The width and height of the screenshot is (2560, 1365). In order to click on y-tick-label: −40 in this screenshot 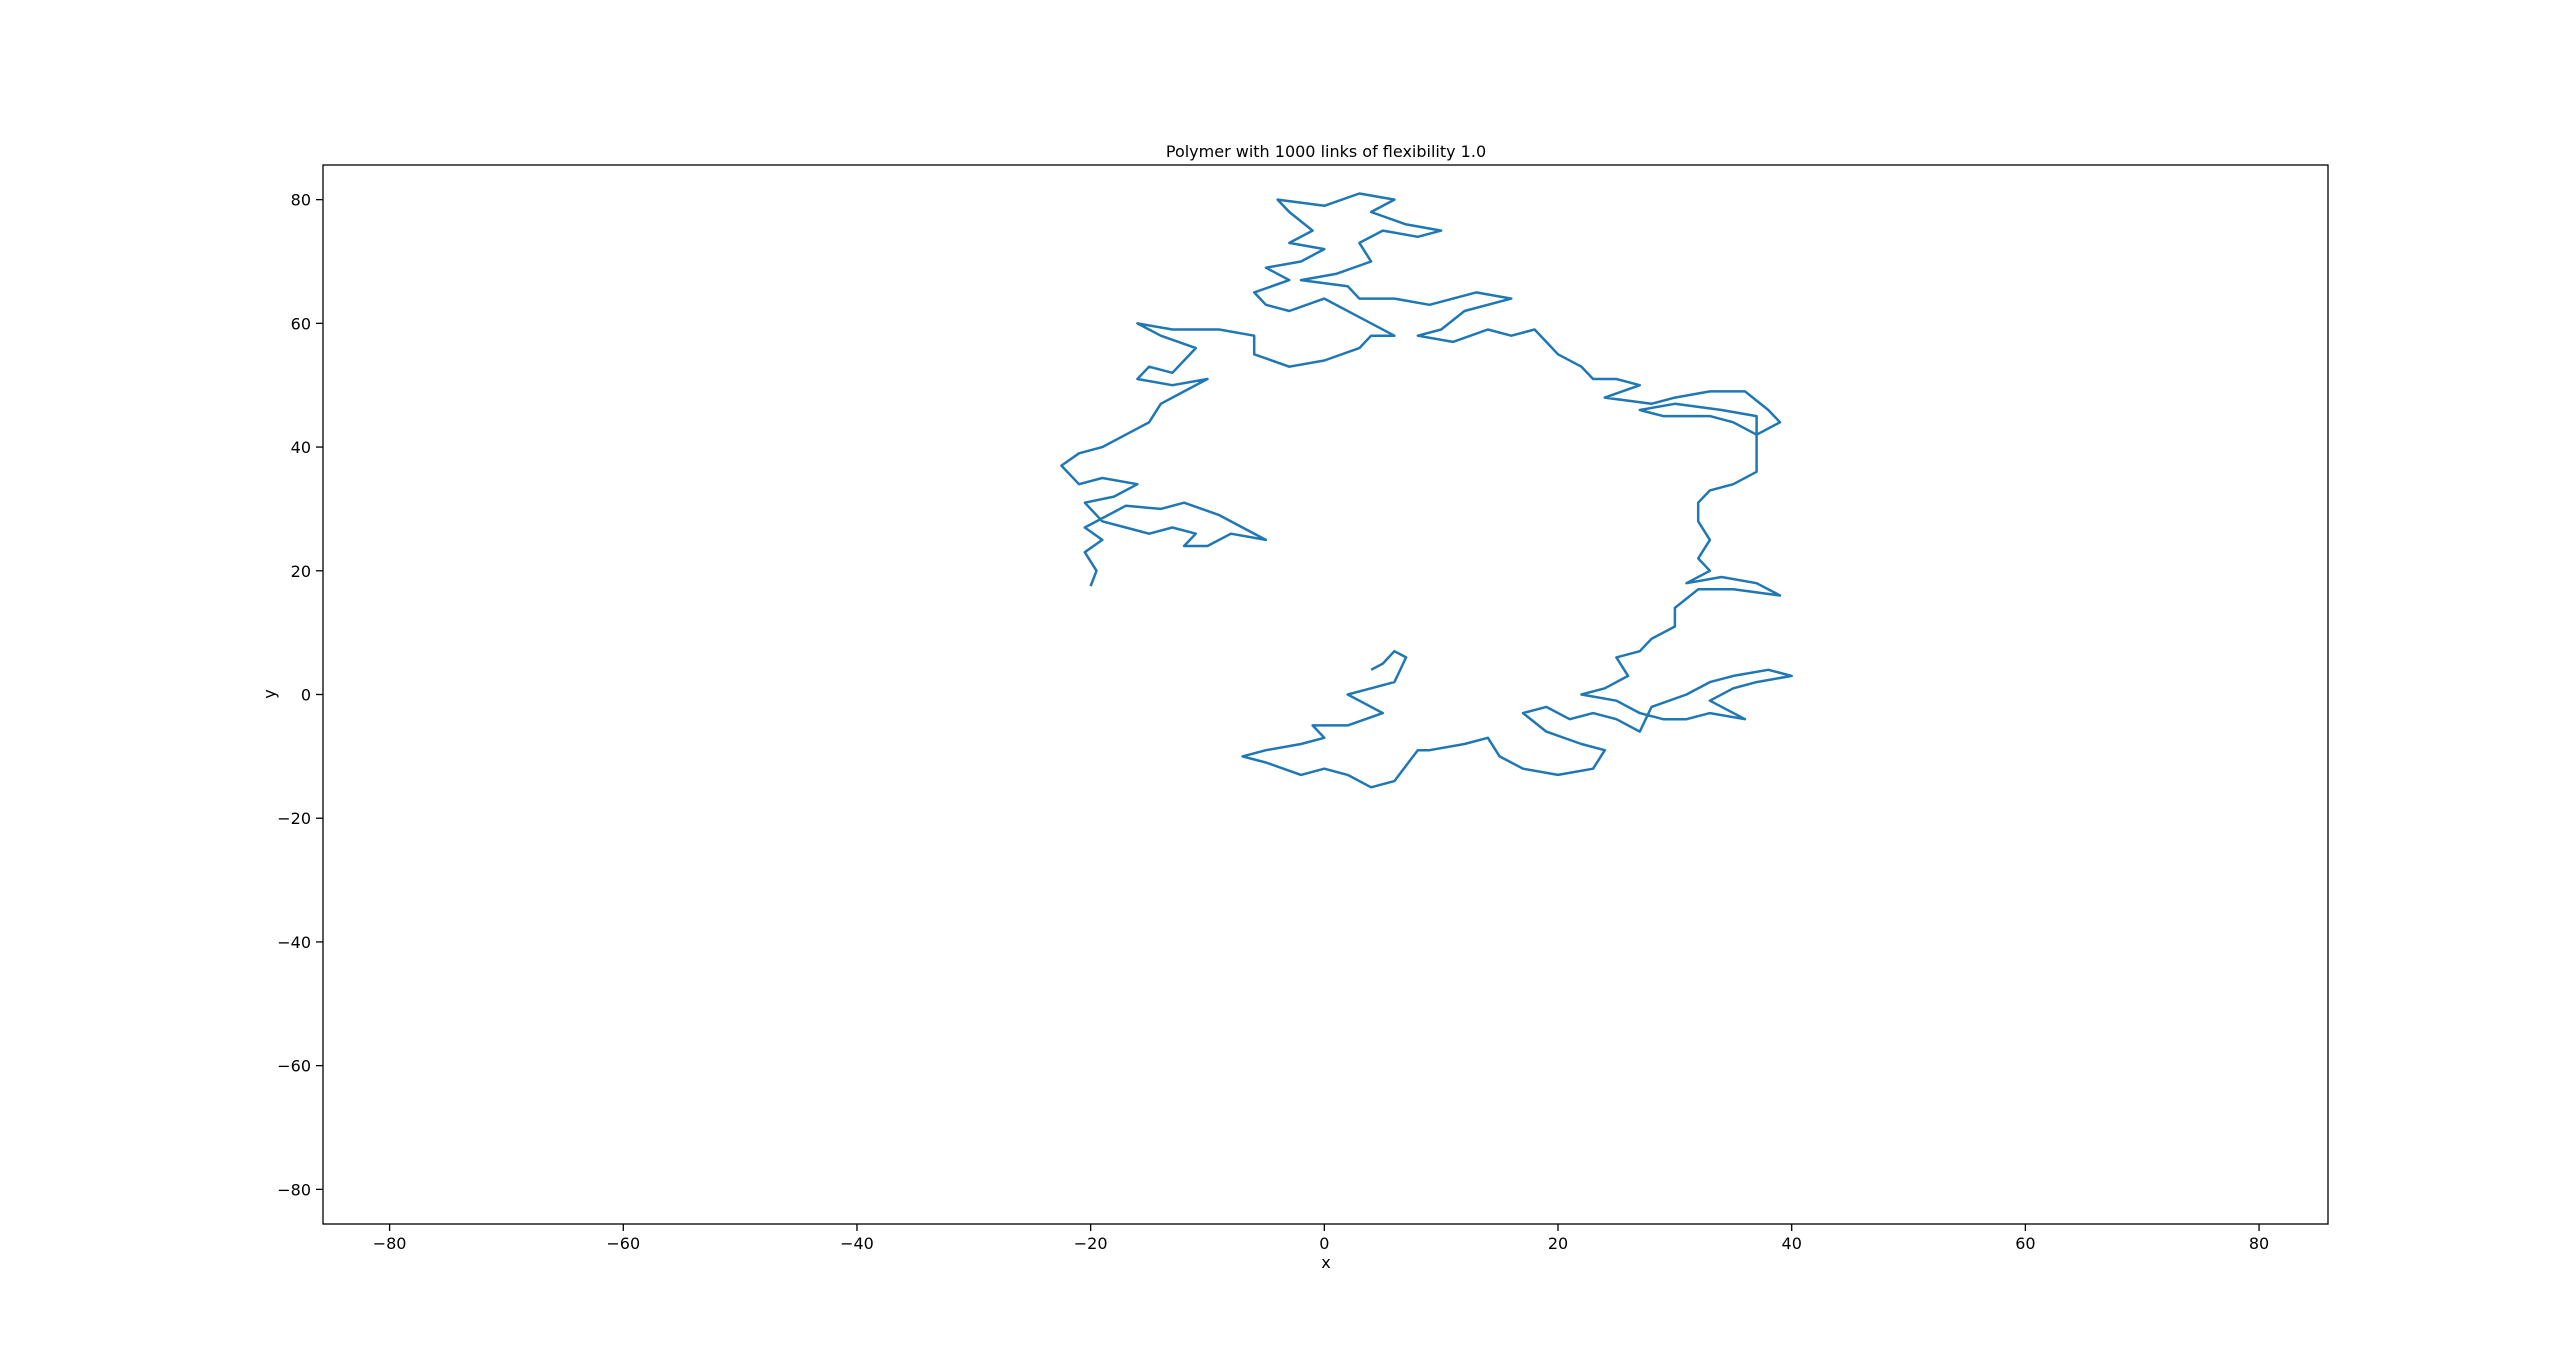, I will do `click(294, 942)`.